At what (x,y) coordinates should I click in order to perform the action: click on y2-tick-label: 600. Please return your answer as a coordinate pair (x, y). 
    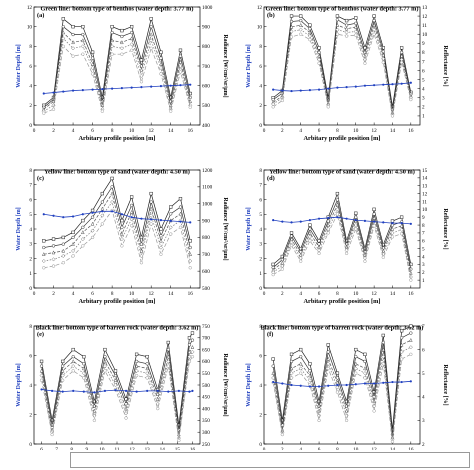
    Looking at the image, I should click on (206, 272).